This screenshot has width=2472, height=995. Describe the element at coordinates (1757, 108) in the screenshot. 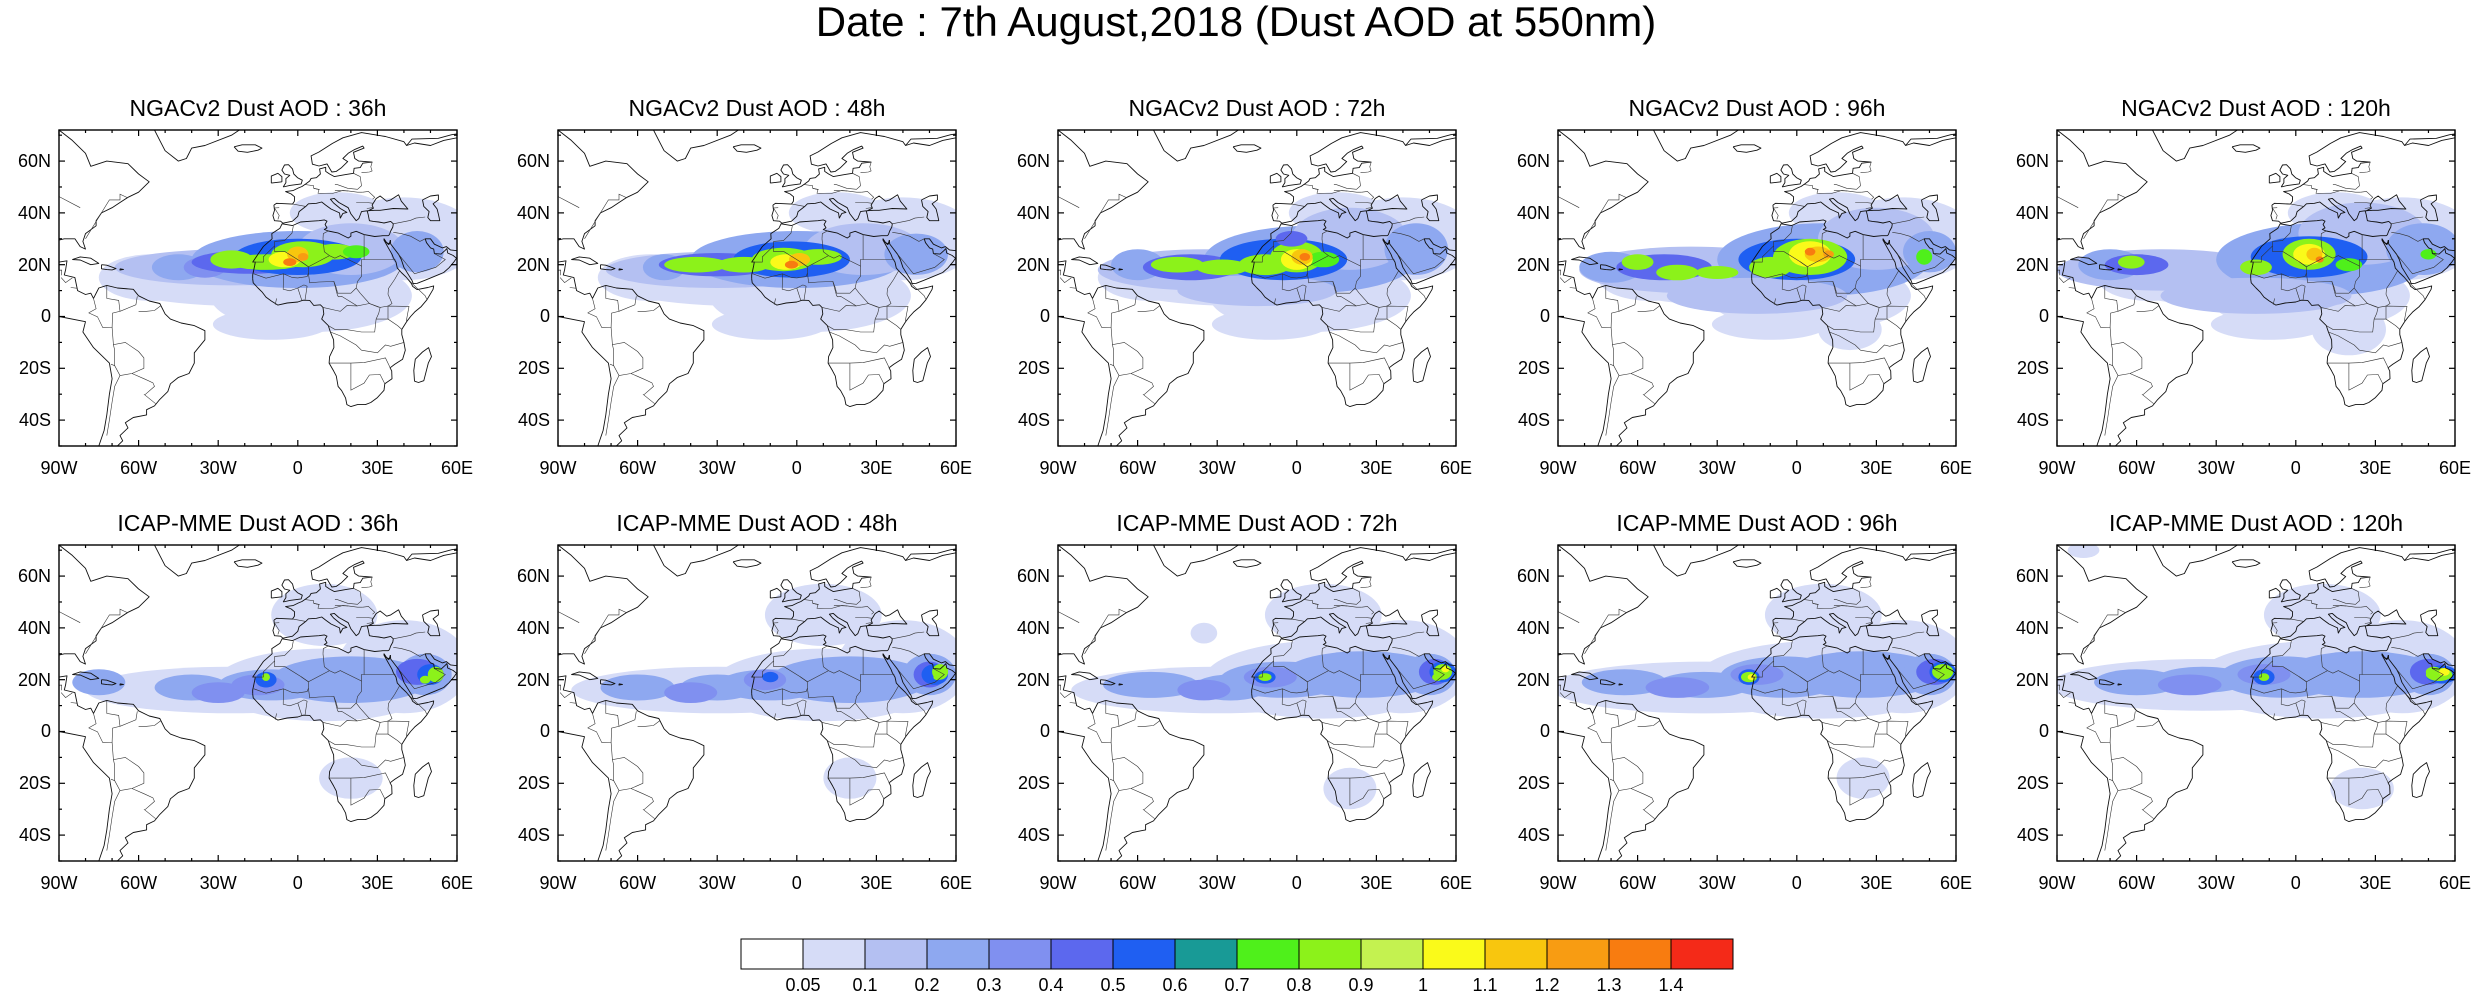

I see `panel-title: NGACv2 Dust AOD : 96h` at that location.